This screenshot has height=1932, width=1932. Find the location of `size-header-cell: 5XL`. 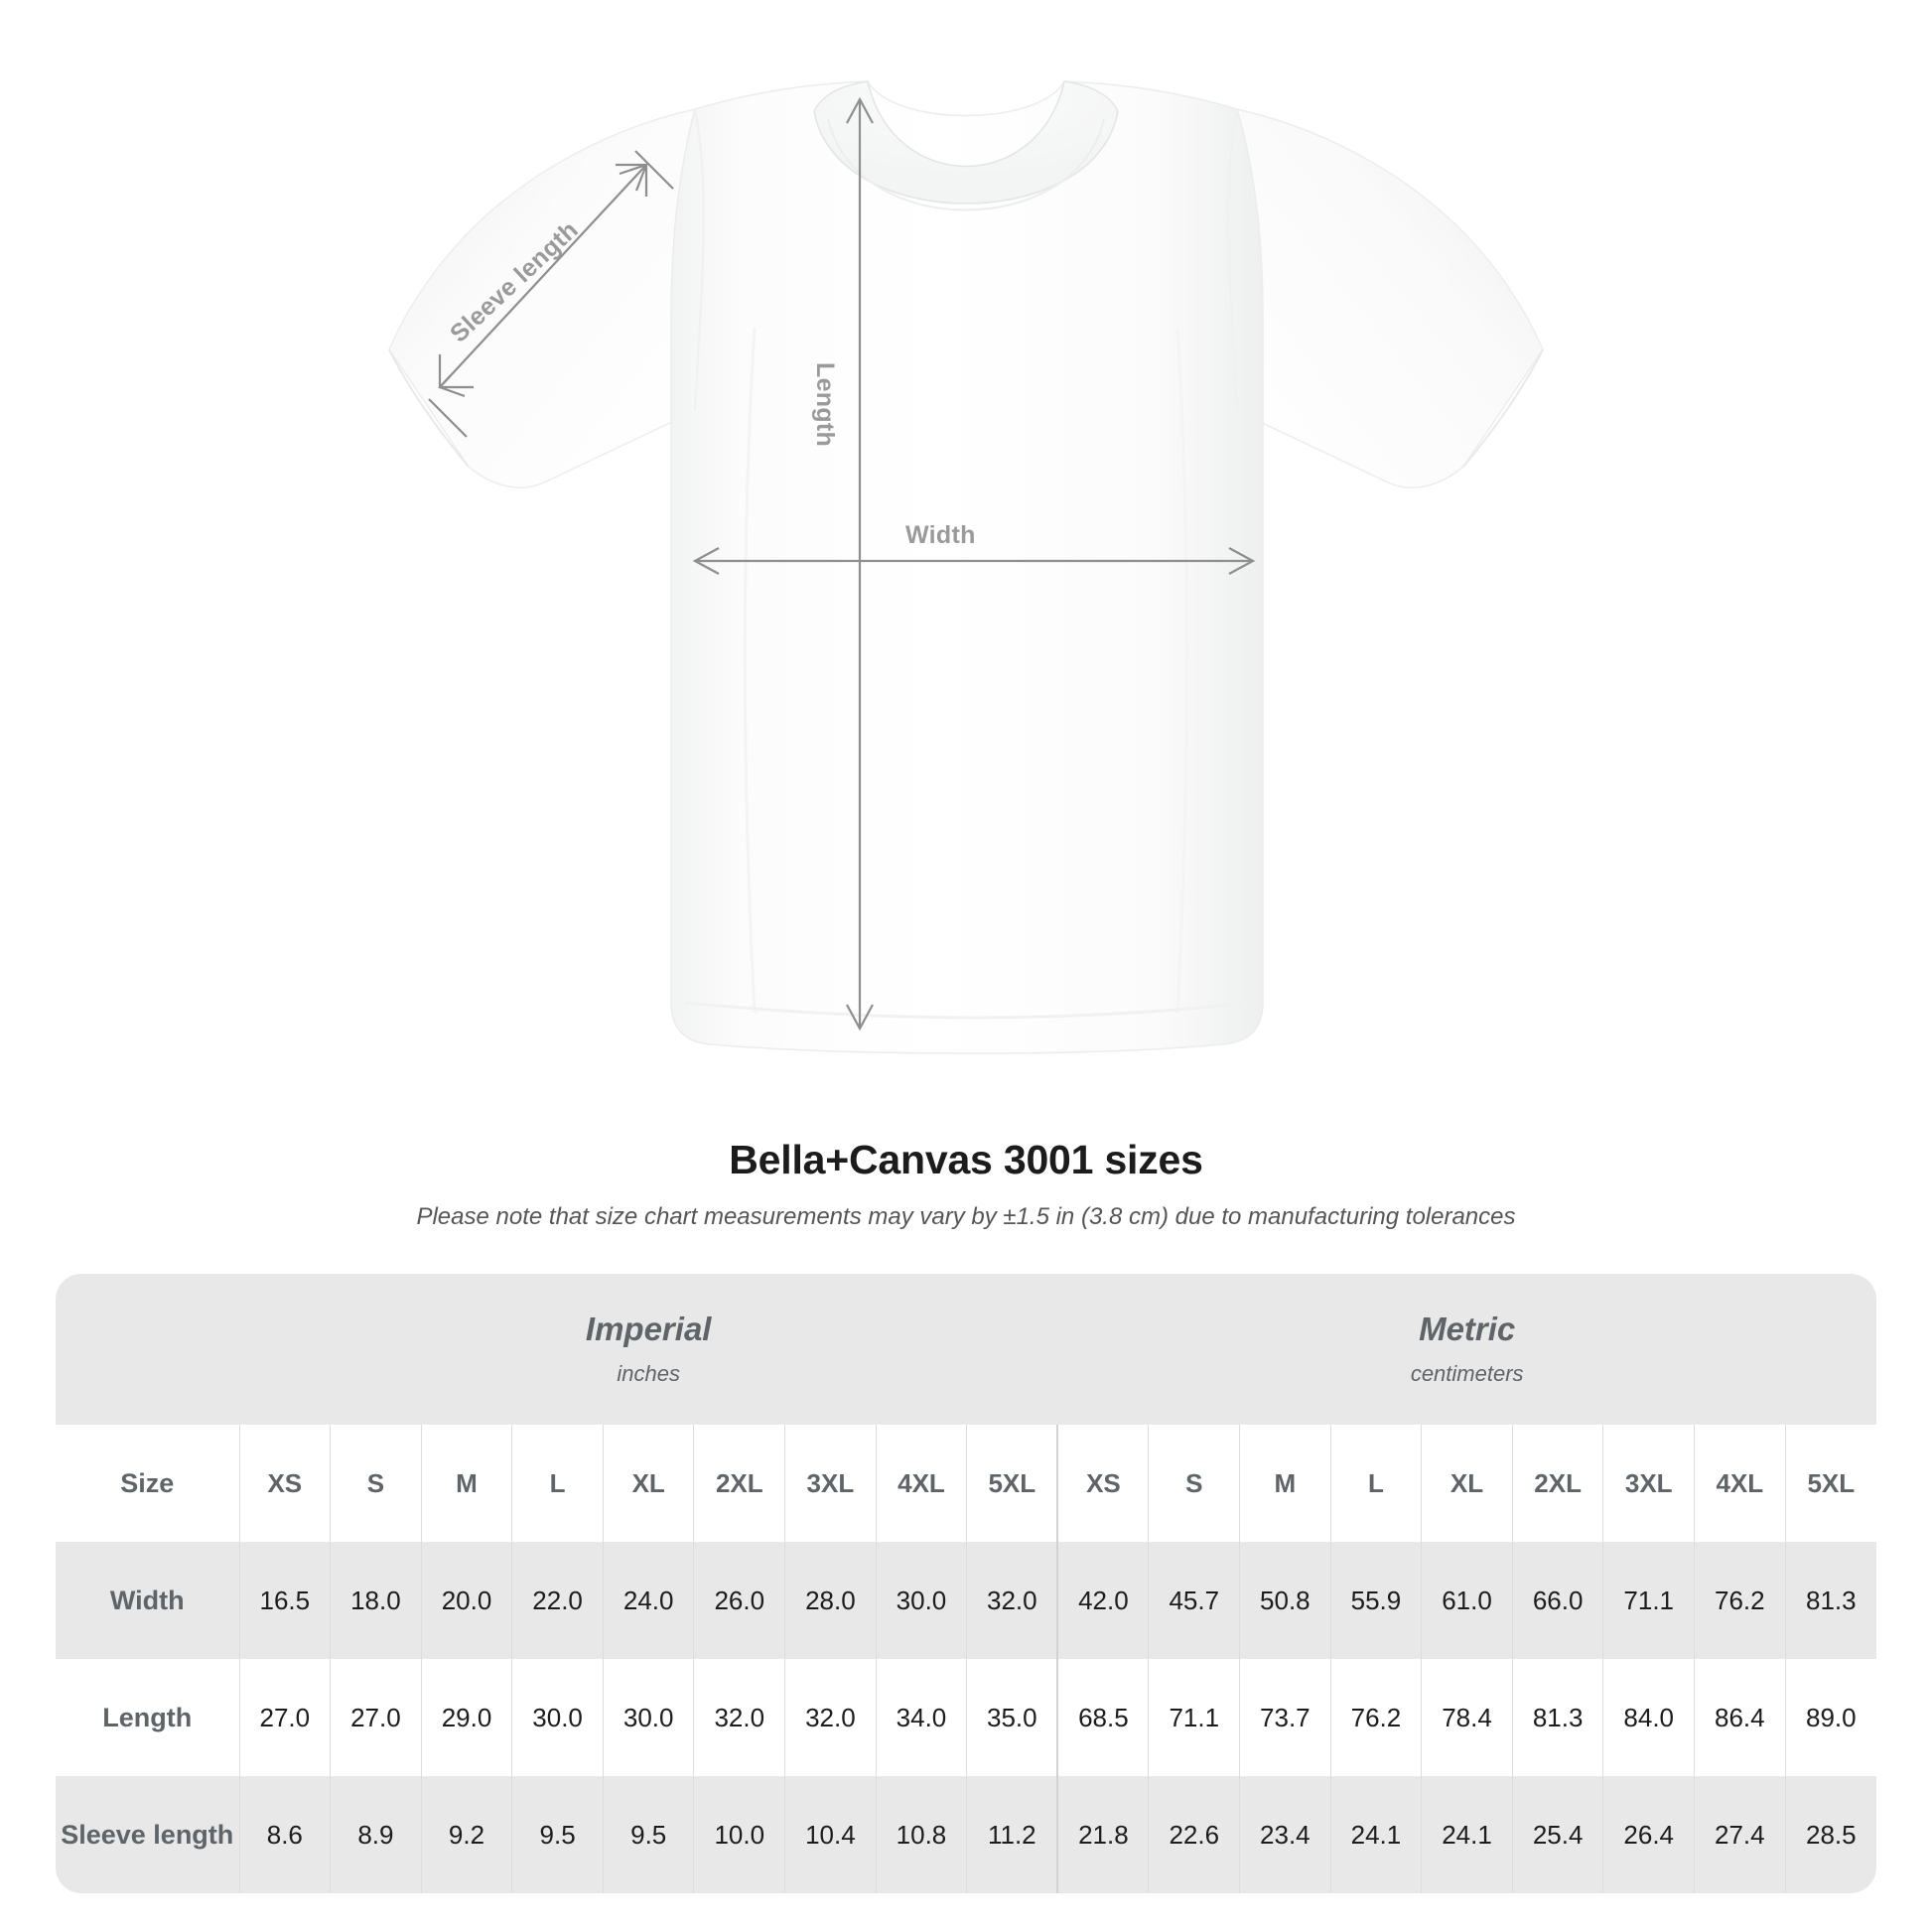

size-header-cell: 5XL is located at coordinates (1012, 1483).